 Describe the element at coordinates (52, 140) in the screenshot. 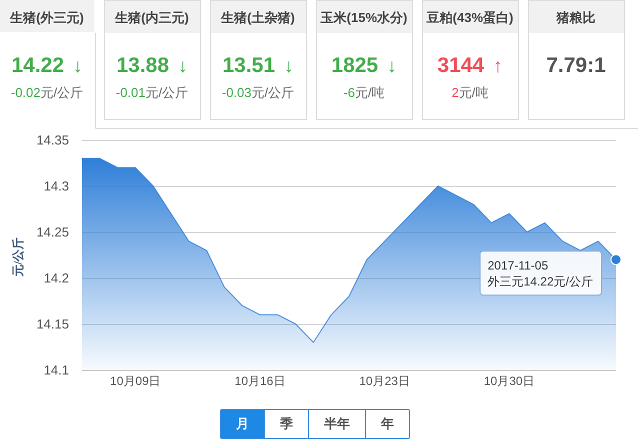

I see `y-tick-label: 14.35` at that location.